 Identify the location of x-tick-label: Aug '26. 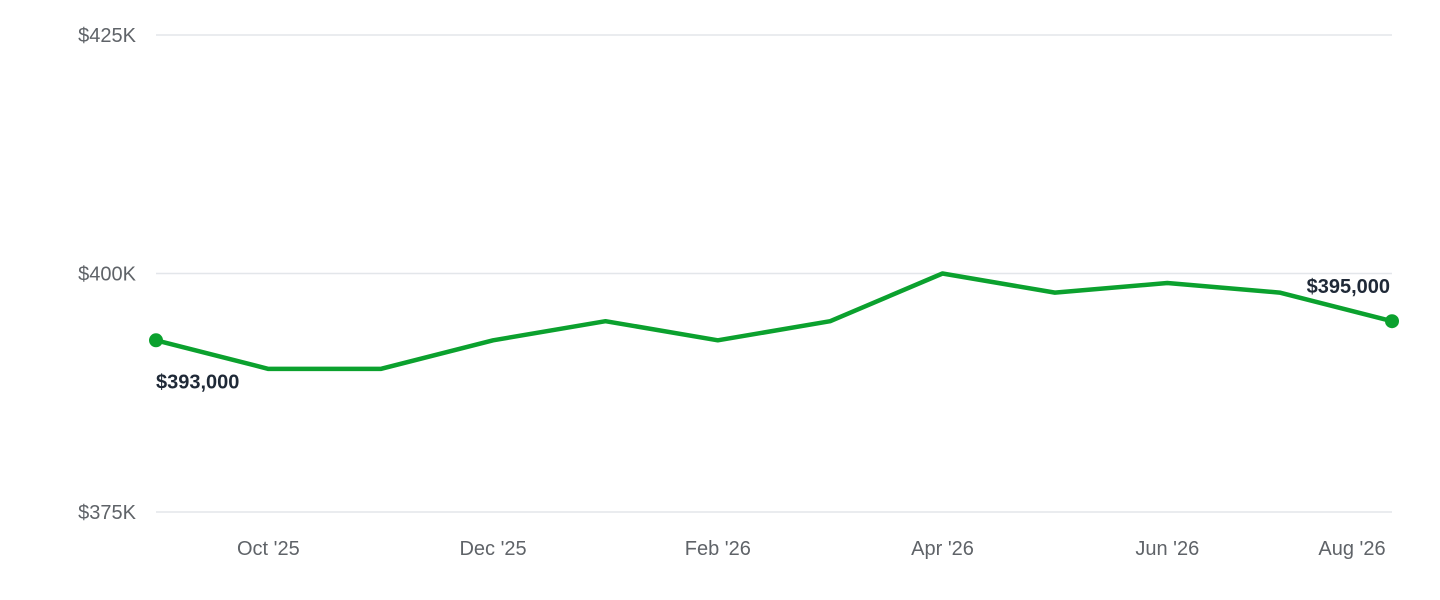
(1351, 549).